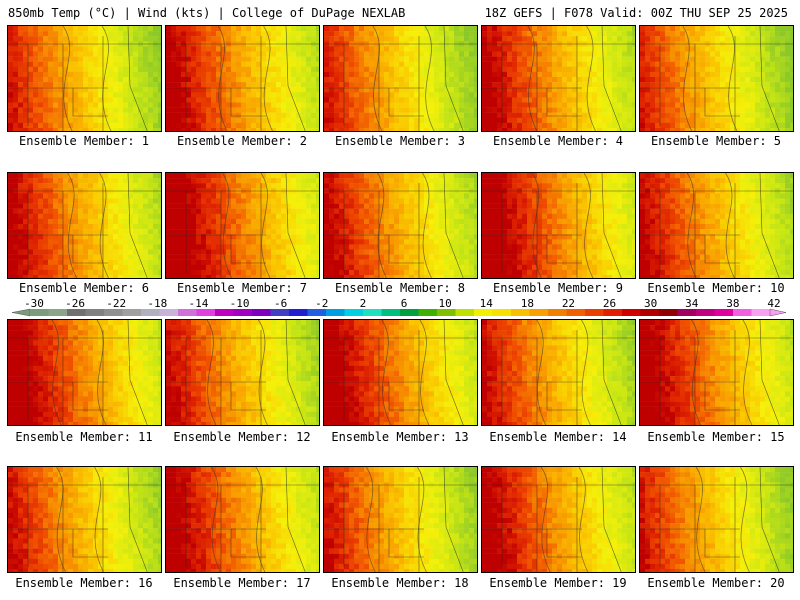 This screenshot has width=800, height=600. Describe the element at coordinates (558, 288) in the screenshot. I see `ensemble-member-label: Ensemble Member: 9` at that location.